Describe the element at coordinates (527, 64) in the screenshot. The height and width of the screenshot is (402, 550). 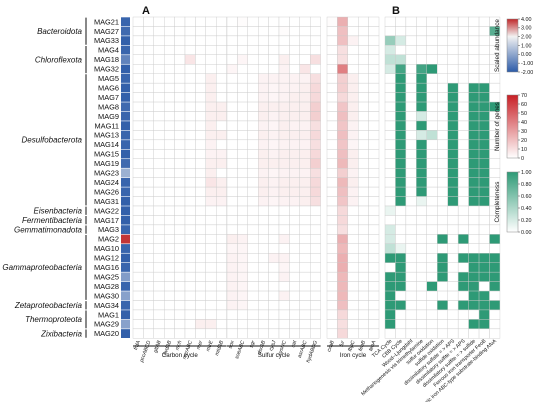
I see `abundance-legend-tick-label: -1.00` at that location.